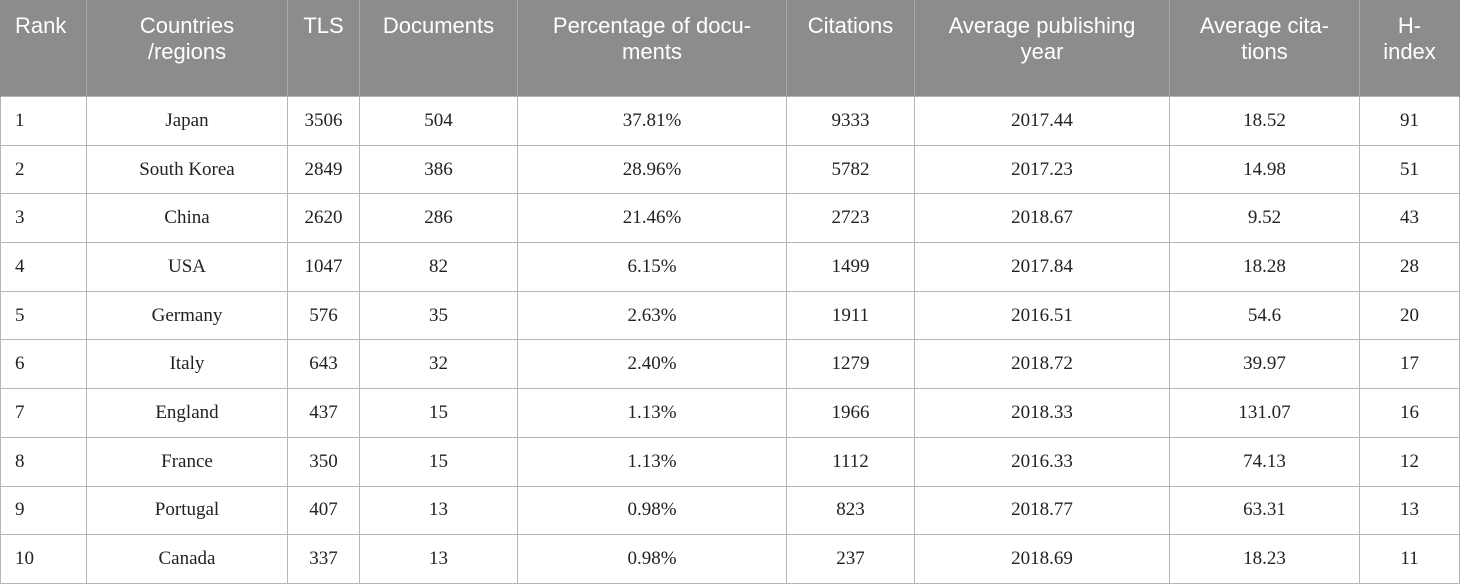 Image resolution: width=1460 pixels, height=585 pixels. I want to click on header-label: Percentage of docu-, so click(652, 25).